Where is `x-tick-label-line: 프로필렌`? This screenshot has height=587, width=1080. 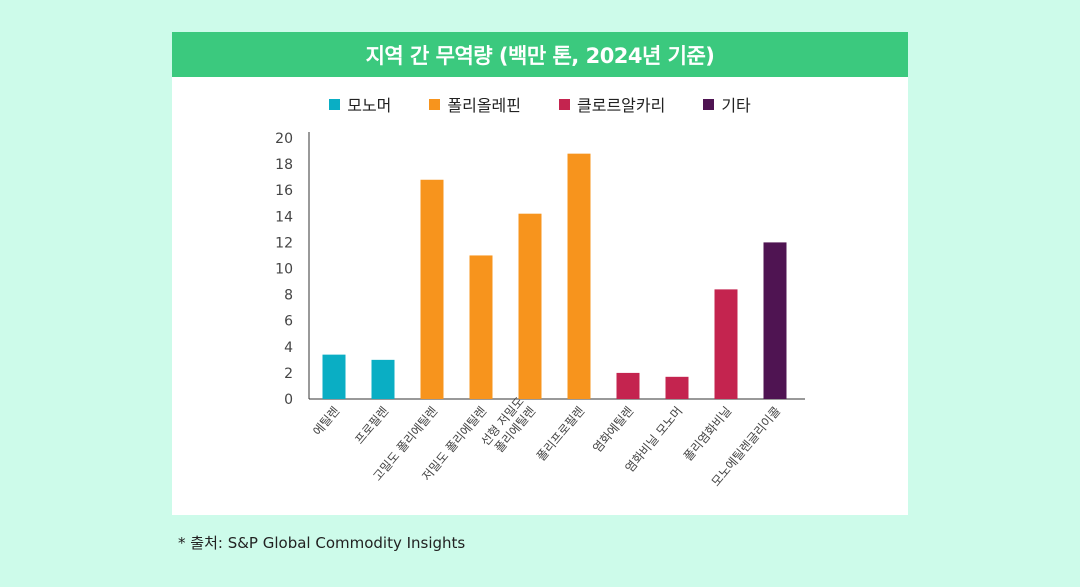
x-tick-label-line: 프로필렌 is located at coordinates (371, 425).